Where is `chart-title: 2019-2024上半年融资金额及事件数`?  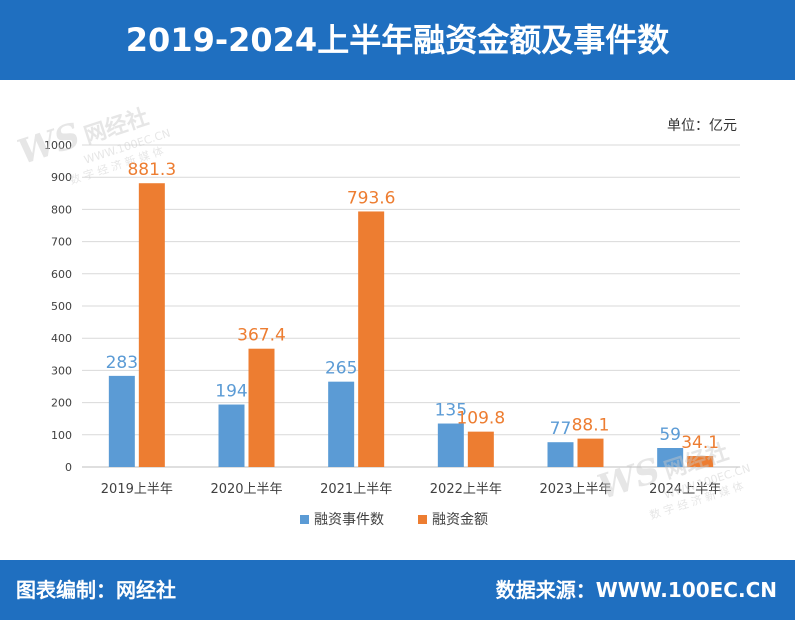
chart-title: 2019-2024上半年融资金额及事件数 is located at coordinates (397, 40).